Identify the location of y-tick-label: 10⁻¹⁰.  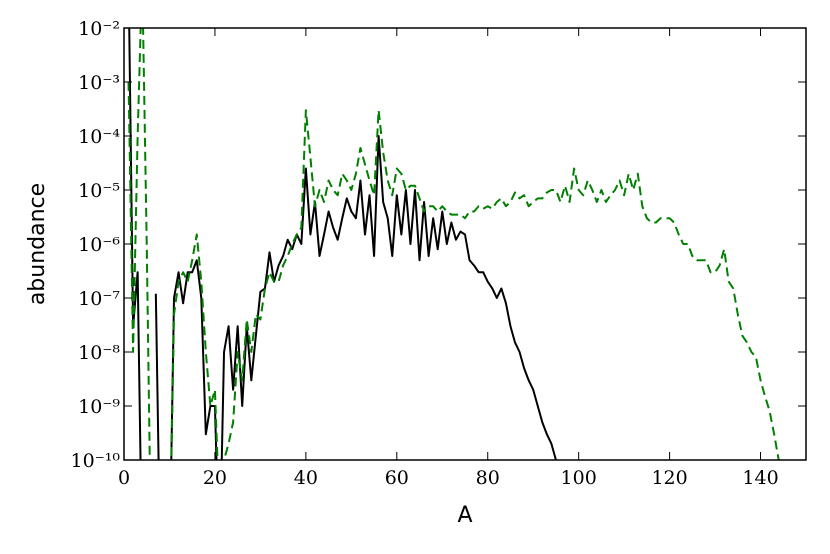
(96, 461).